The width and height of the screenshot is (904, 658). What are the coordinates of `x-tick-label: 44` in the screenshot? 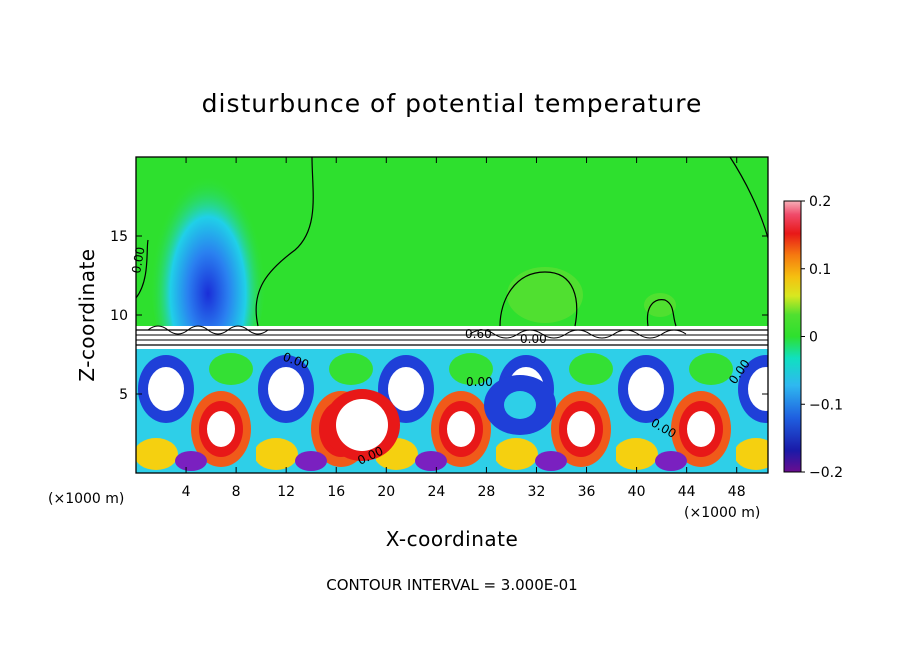 It's located at (687, 492).